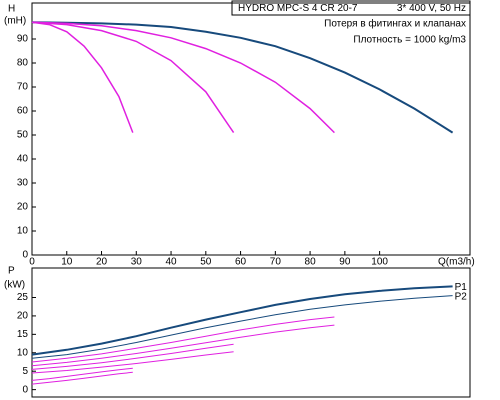  What do you see at coordinates (241, 262) in the screenshot?
I see `x-tick-label: 60` at bounding box center [241, 262].